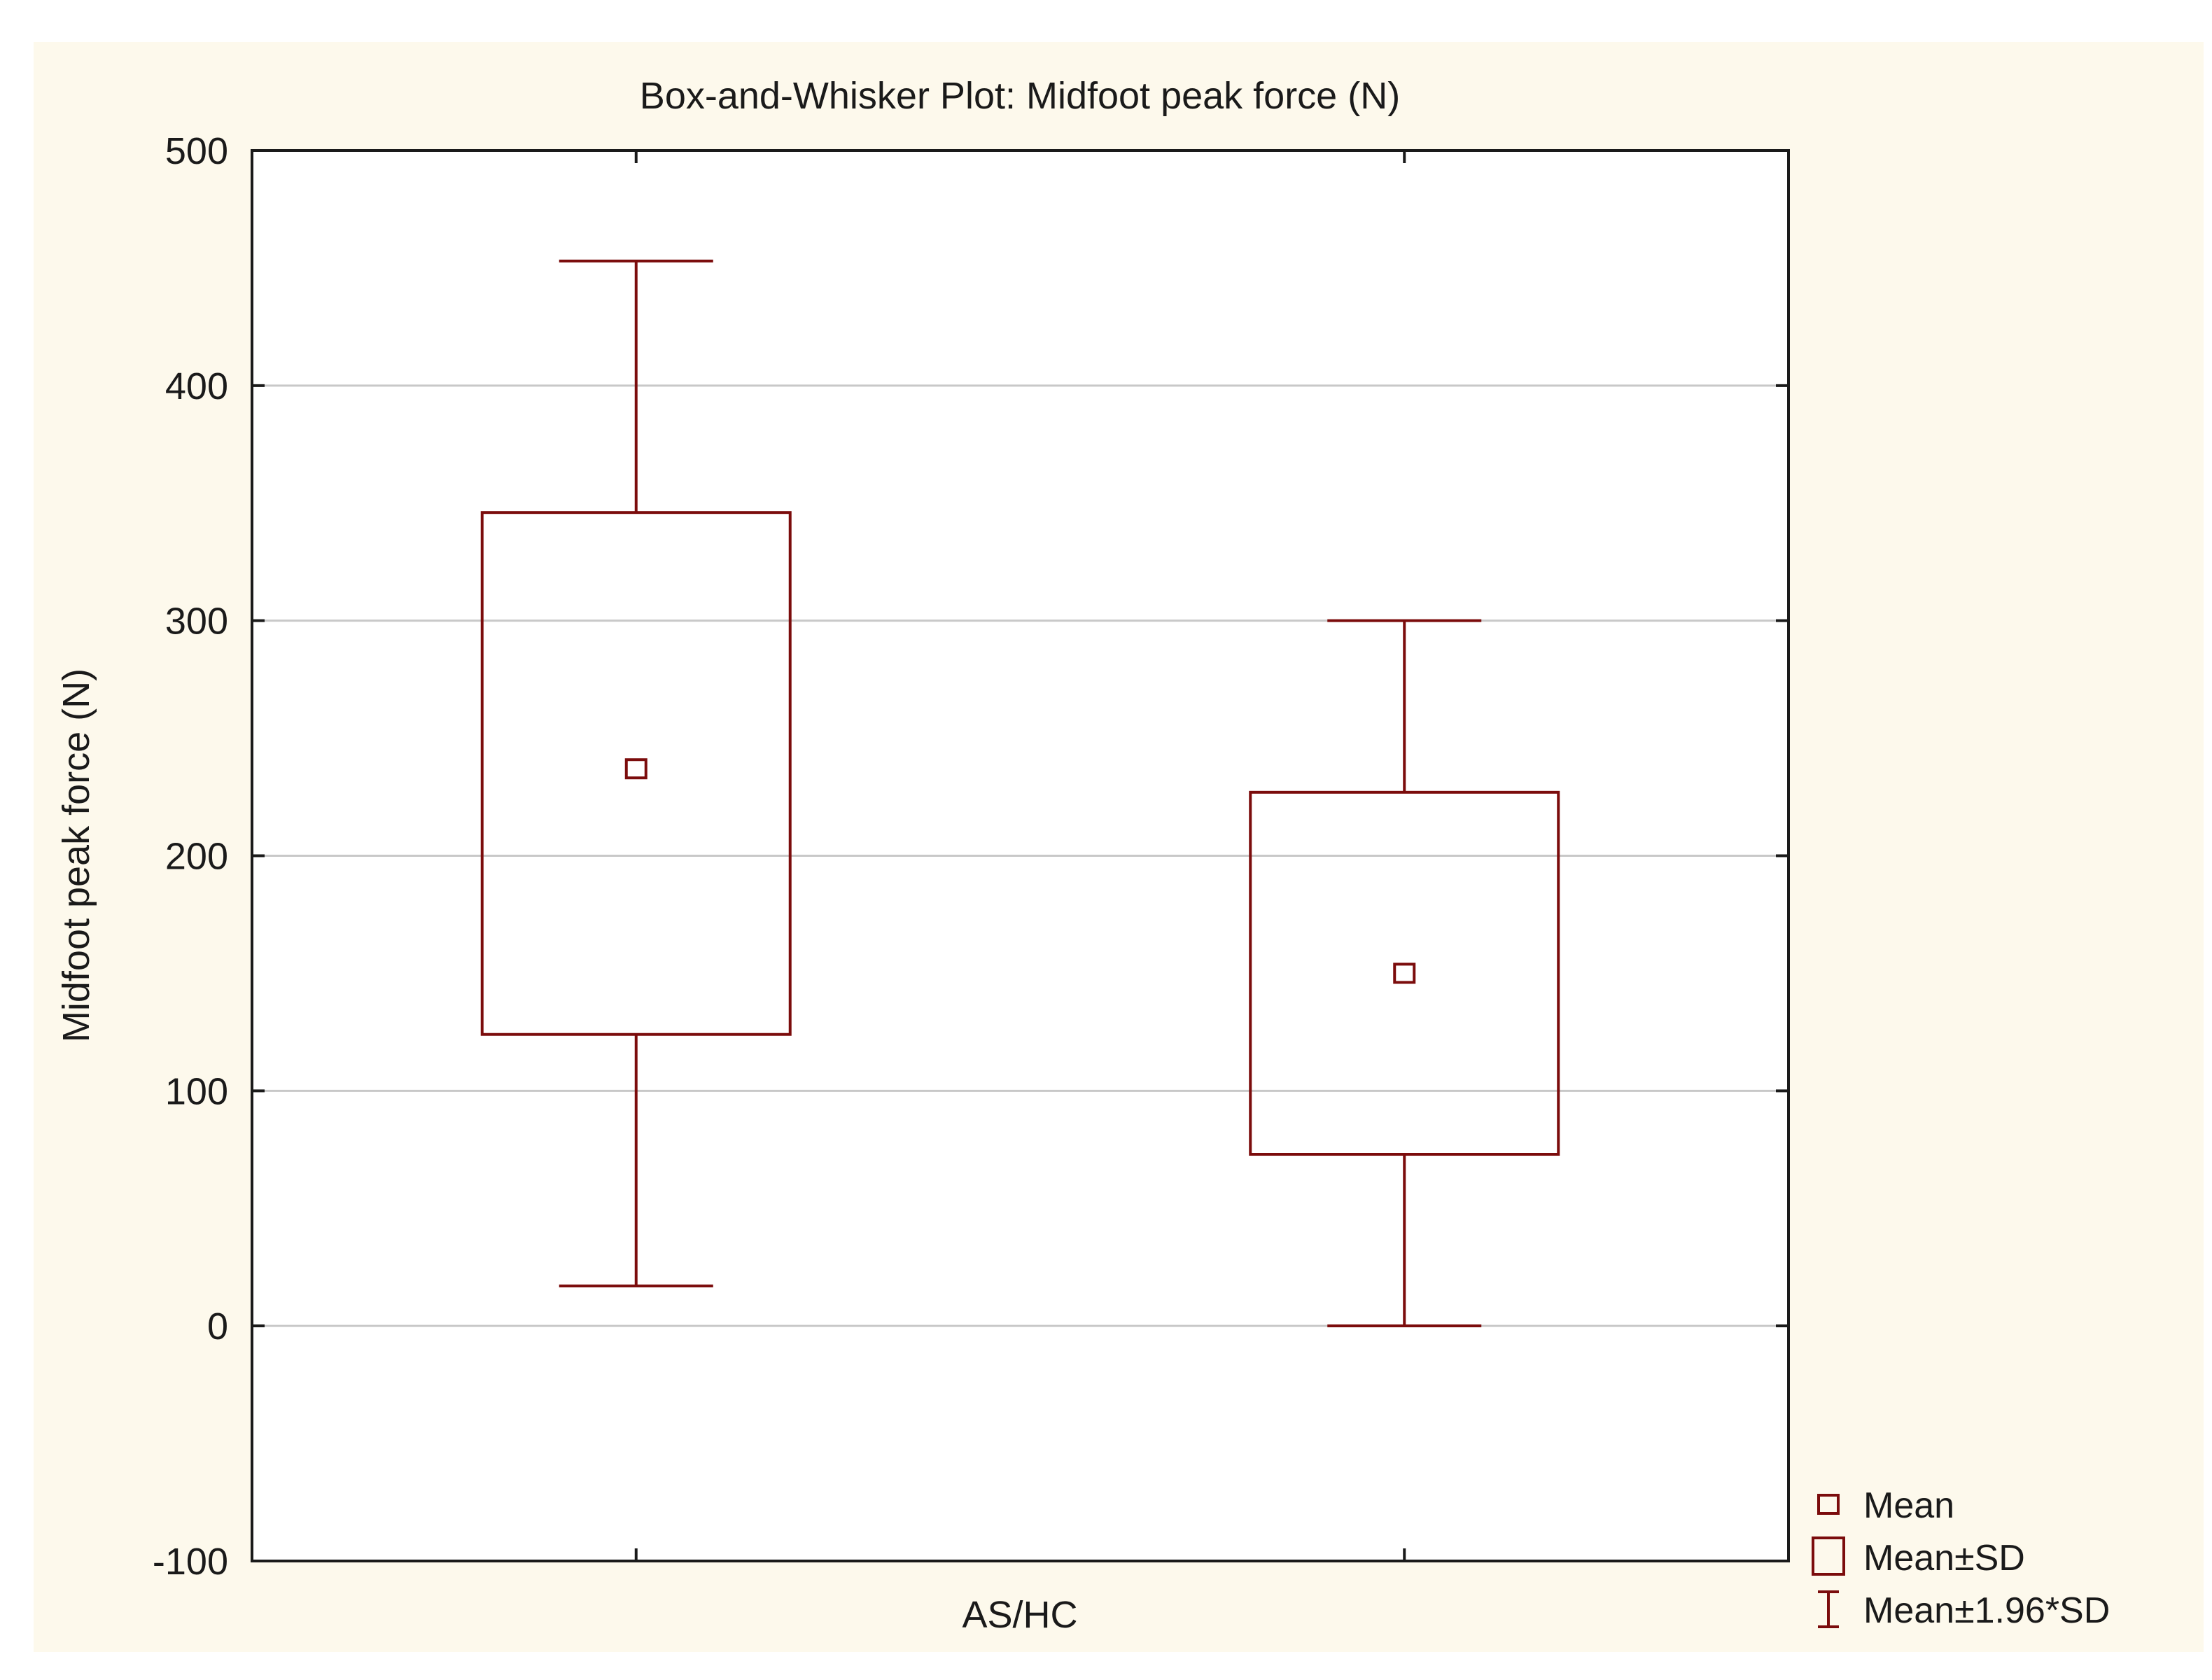 The height and width of the screenshot is (1680, 2212). Describe the element at coordinates (1828, 1504) in the screenshot. I see `legend-mean-icon` at that location.